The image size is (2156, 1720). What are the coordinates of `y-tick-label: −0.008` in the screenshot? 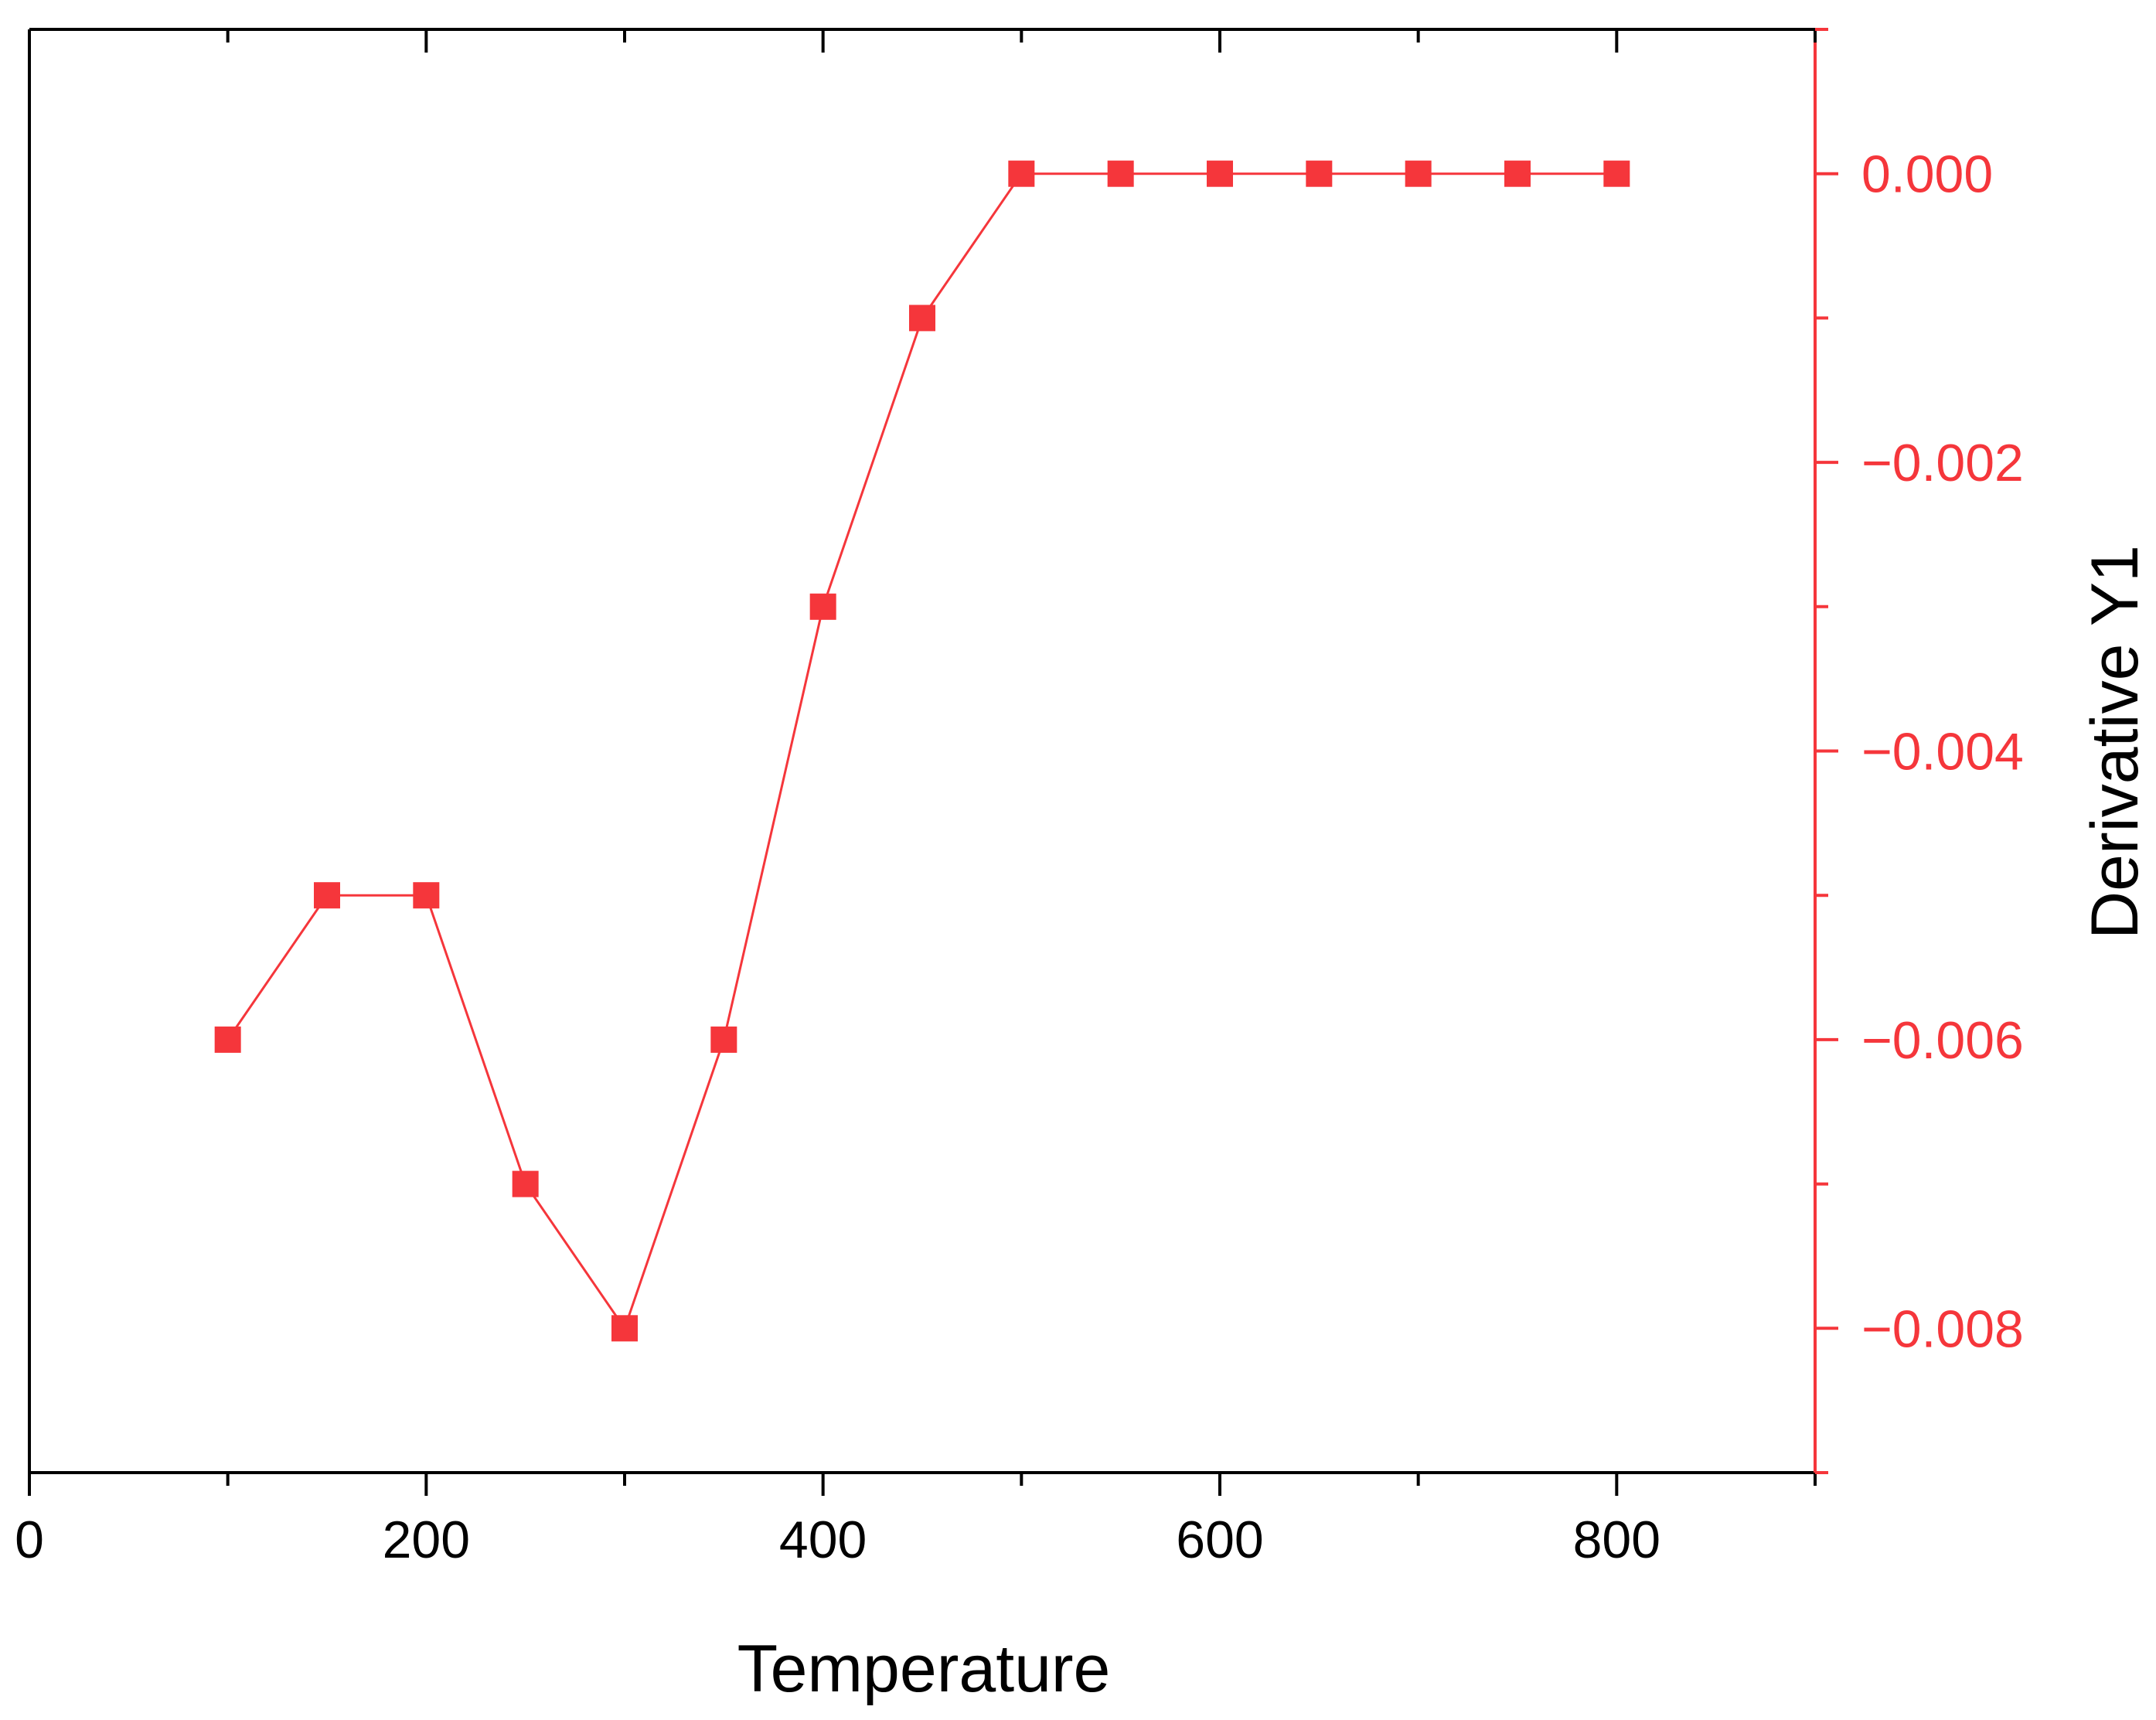 It's located at (1942, 1329).